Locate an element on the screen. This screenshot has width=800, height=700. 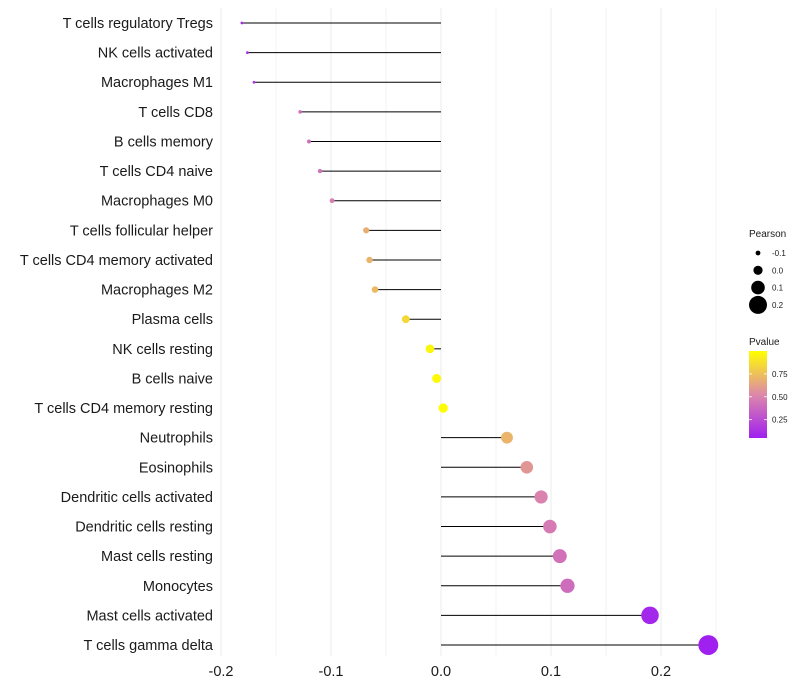
x-tick-label: -0.2 is located at coordinates (221, 672).